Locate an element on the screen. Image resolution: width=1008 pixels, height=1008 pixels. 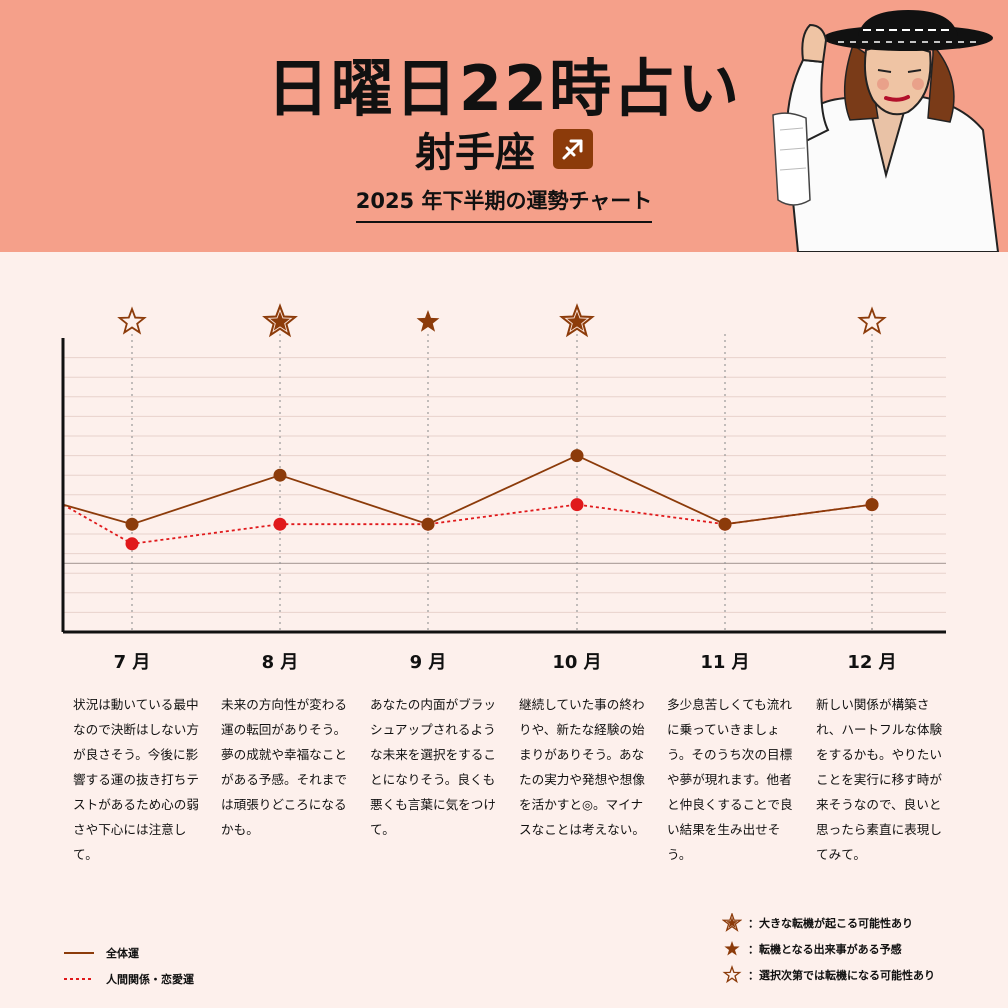
legend-star-filled-label: ：転機となる出来事がある予感 is located at coordinates (825, 949).